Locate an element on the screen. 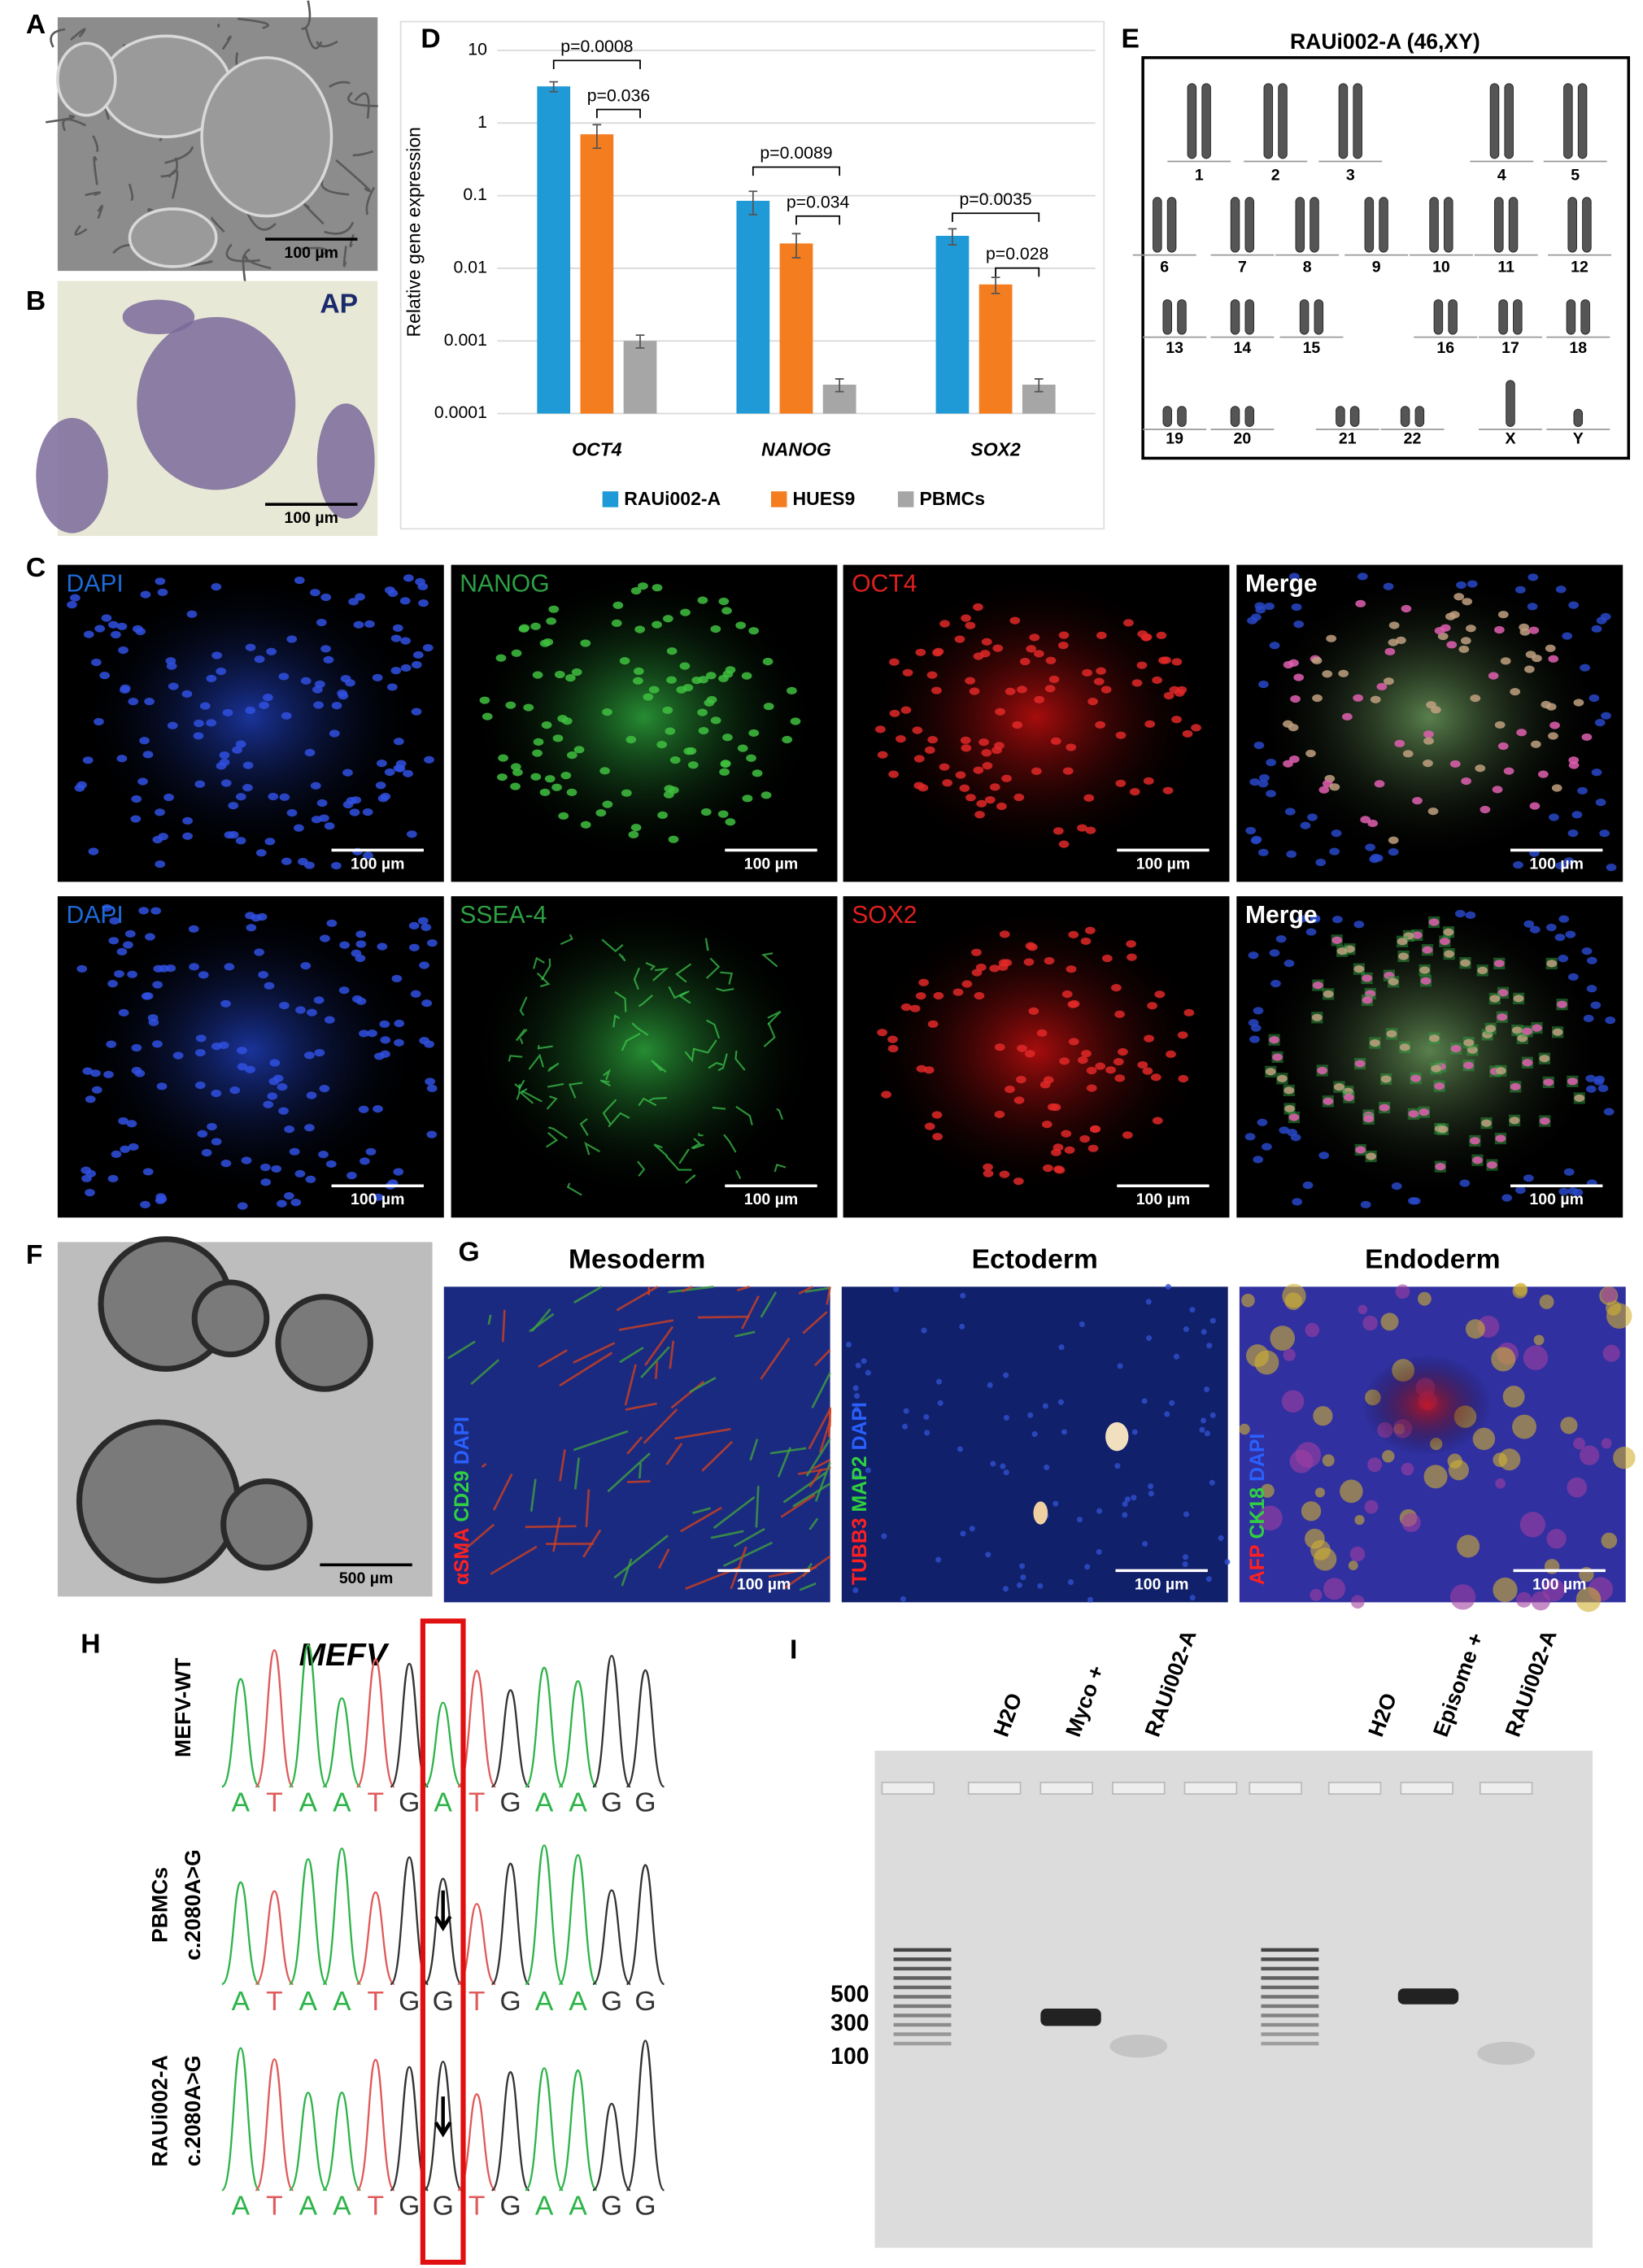  panel-letter: C is located at coordinates (36, 568).